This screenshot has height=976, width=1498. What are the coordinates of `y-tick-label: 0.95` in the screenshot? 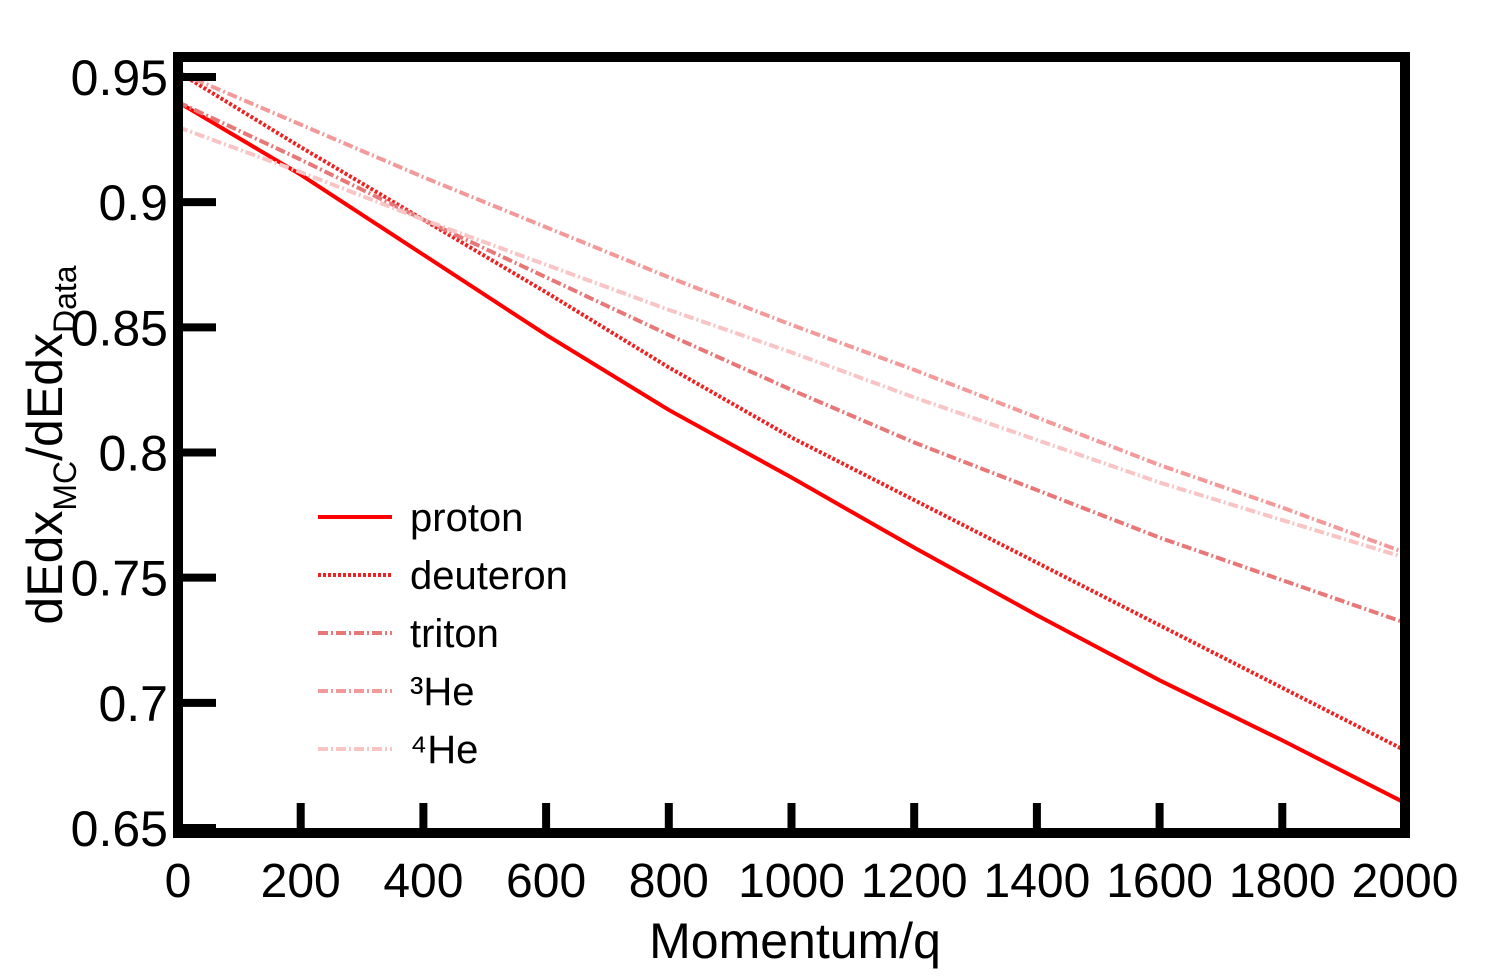 It's located at (119, 78).